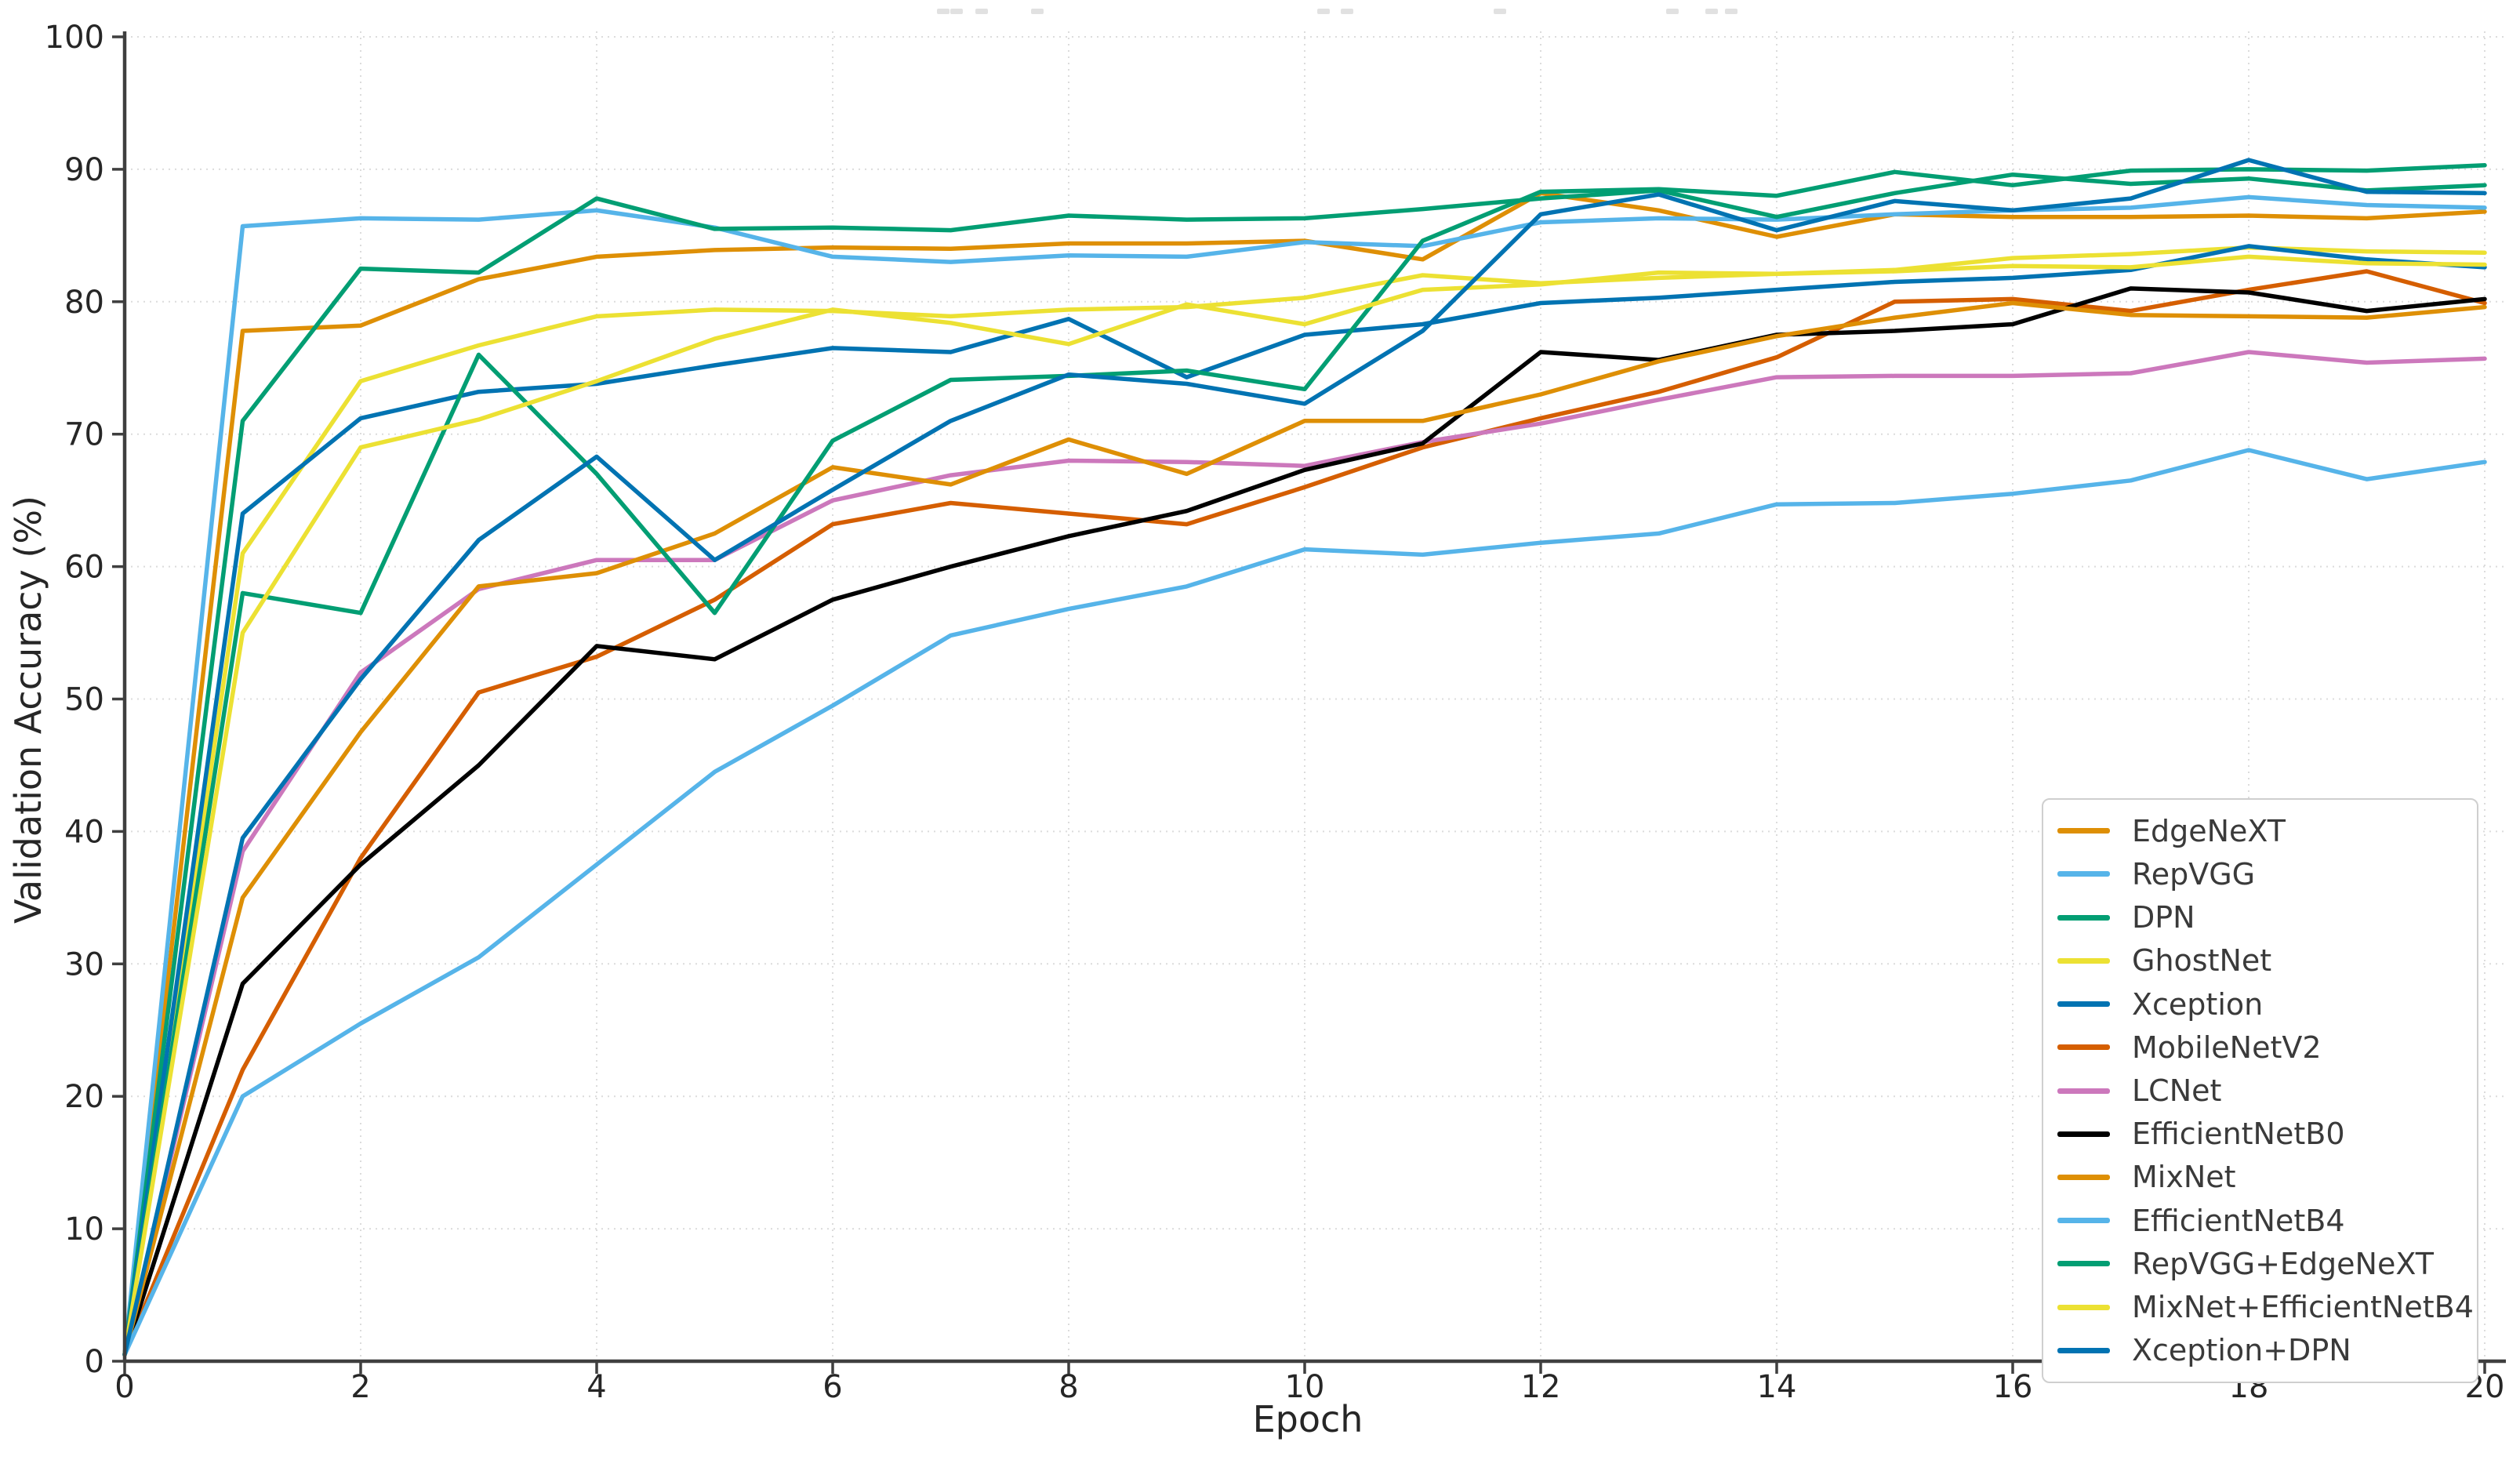  I want to click on y-tick-label: 70, so click(84, 435).